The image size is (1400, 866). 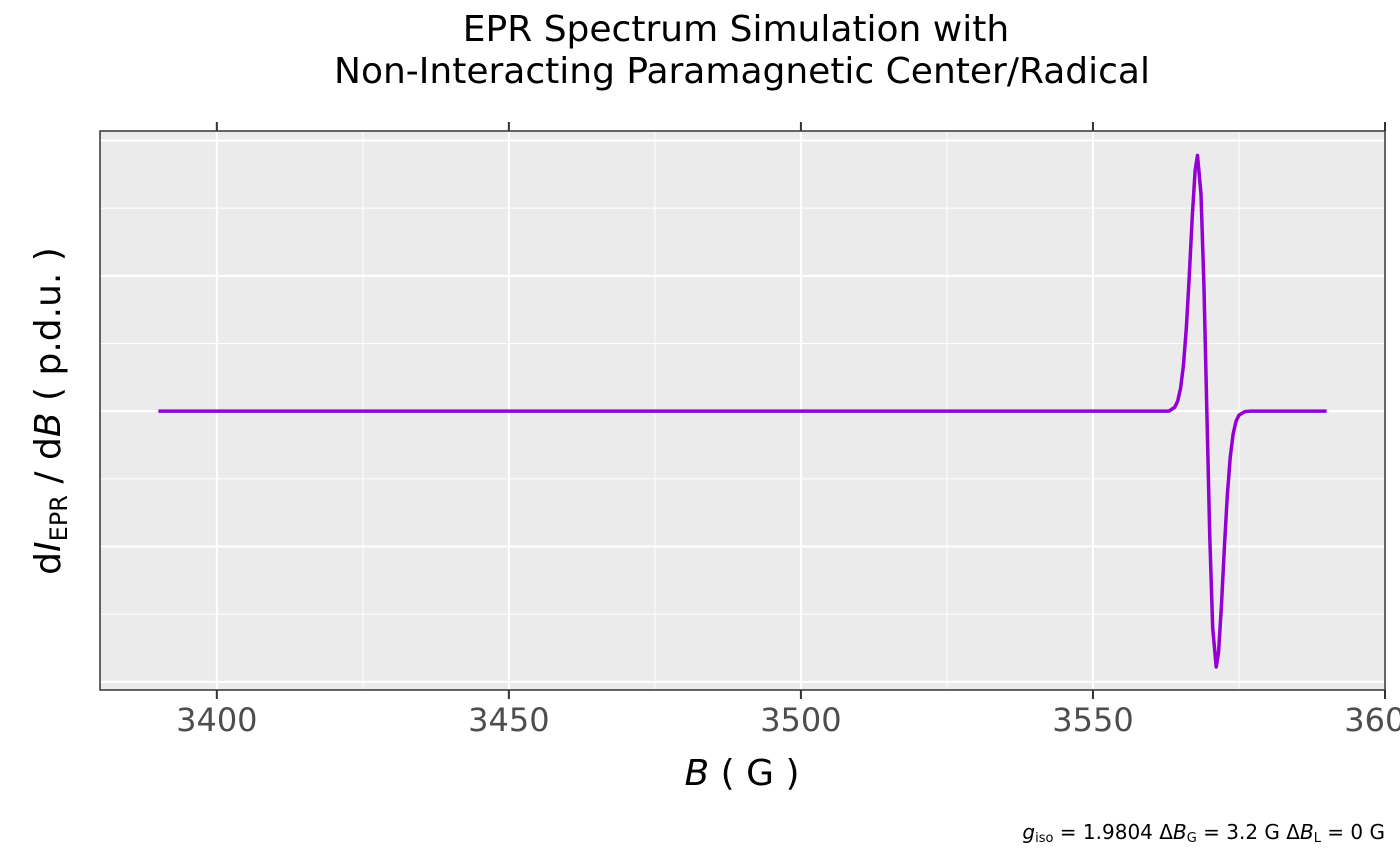 I want to click on y-axis-label: dIEPR / dB ( p.d.u. ), so click(x=50, y=411).